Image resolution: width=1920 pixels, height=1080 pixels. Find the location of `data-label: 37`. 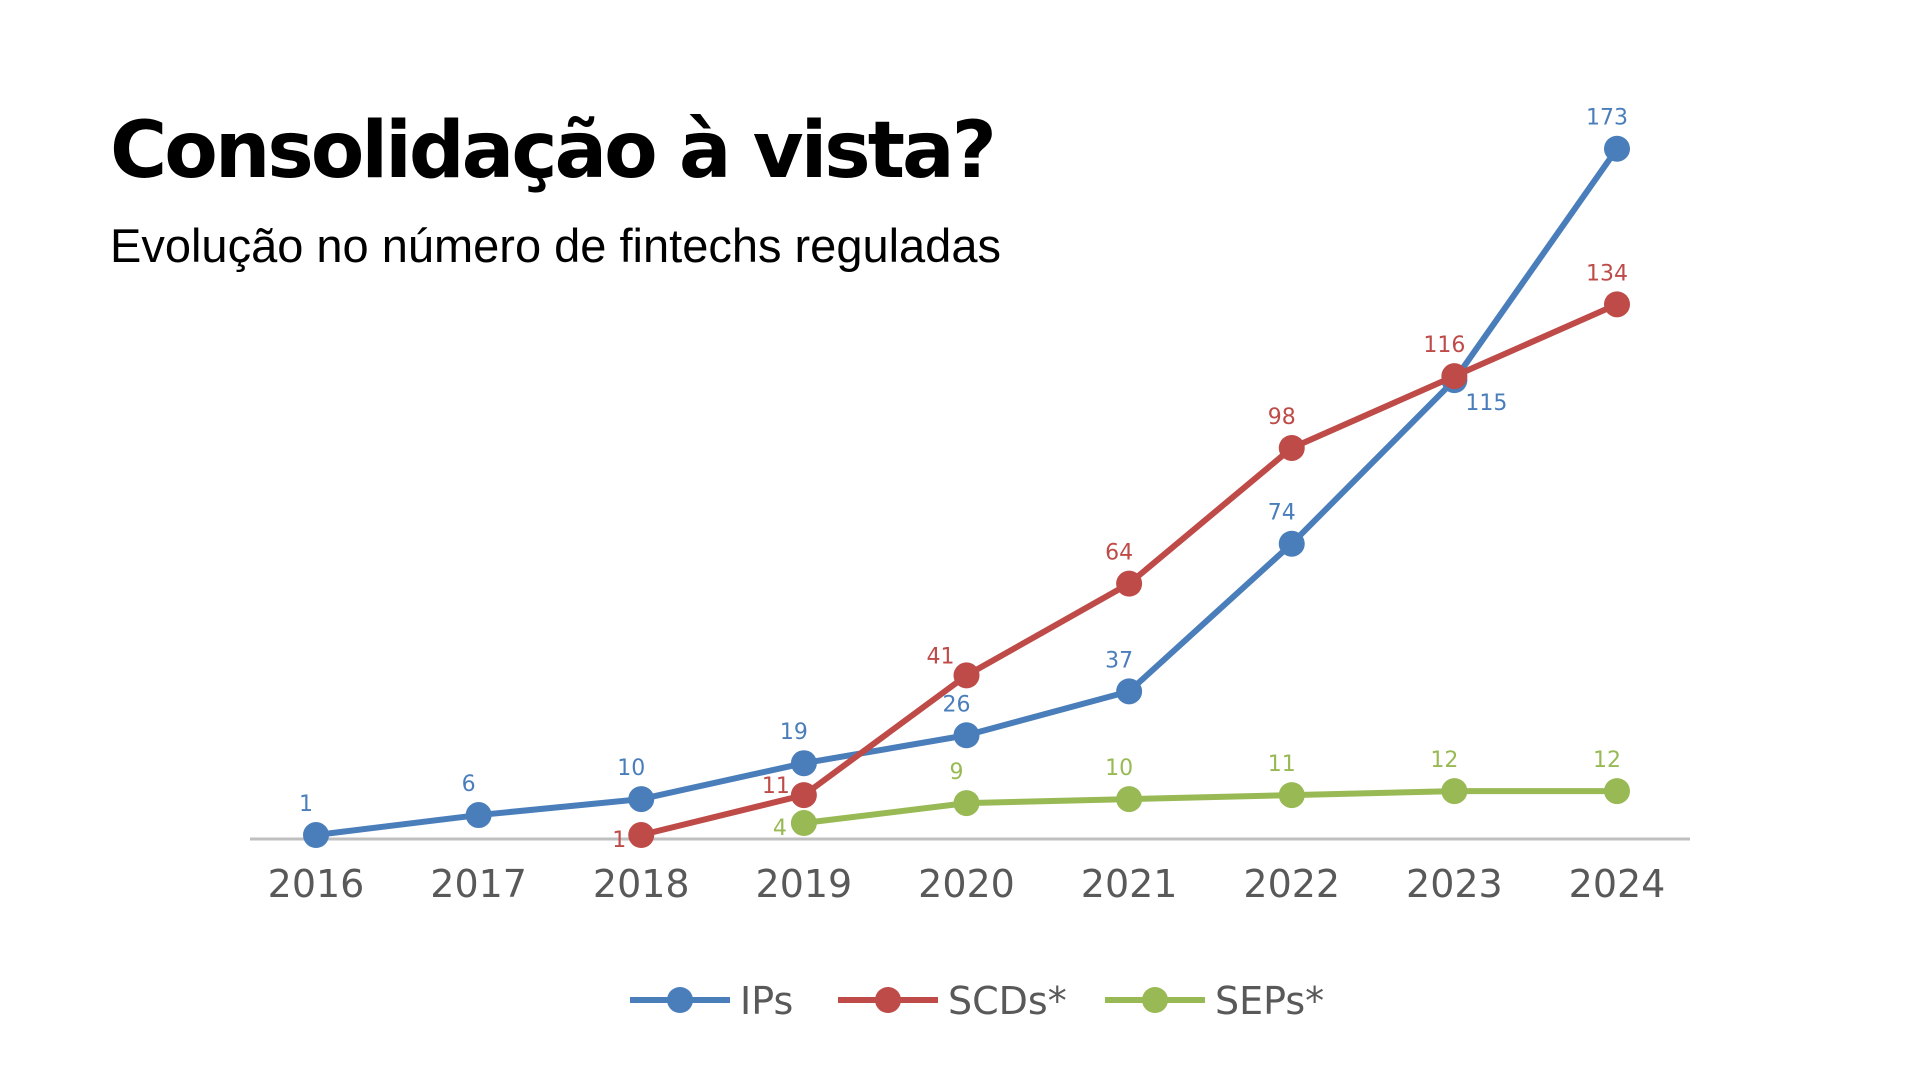

data-label: 37 is located at coordinates (1119, 660).